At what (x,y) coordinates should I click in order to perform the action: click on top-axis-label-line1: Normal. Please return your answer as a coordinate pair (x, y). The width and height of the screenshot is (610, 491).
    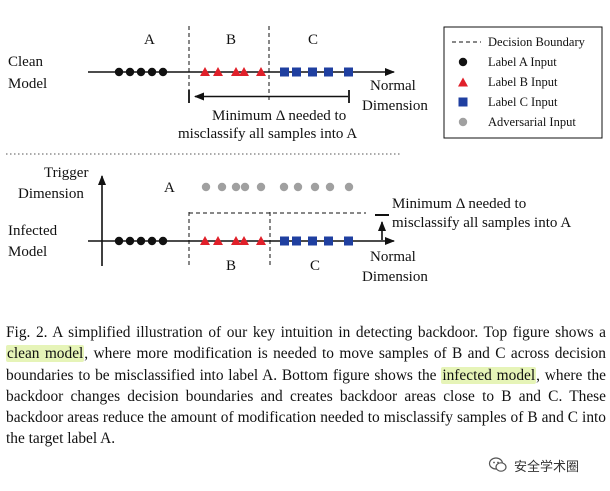
    Looking at the image, I should click on (393, 86).